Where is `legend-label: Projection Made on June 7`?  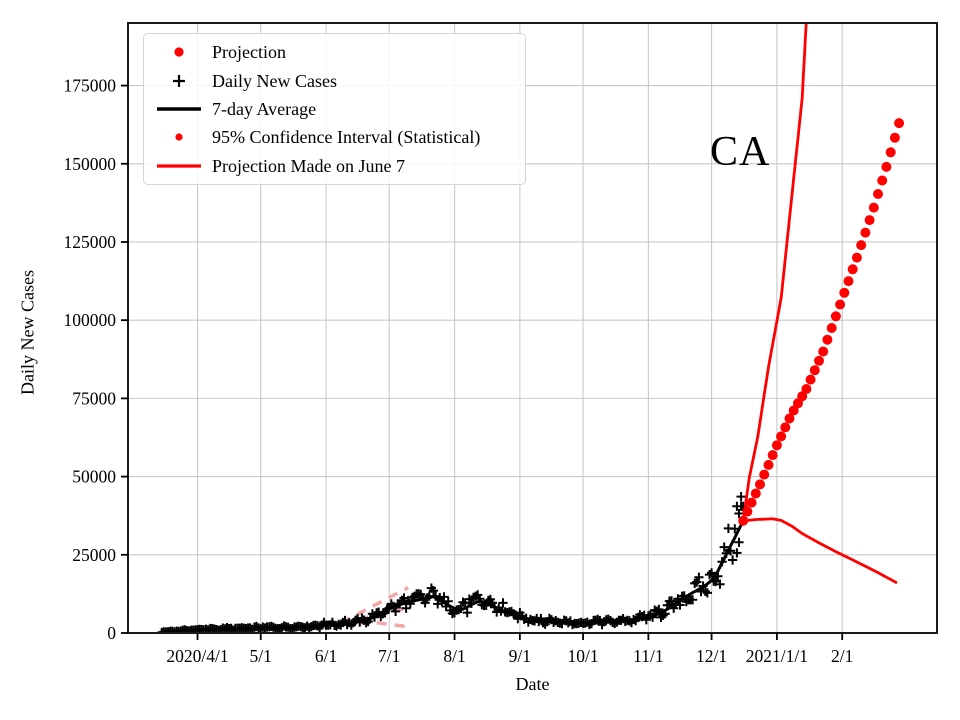
legend-label: Projection Made on June 7 is located at coordinates (308, 165).